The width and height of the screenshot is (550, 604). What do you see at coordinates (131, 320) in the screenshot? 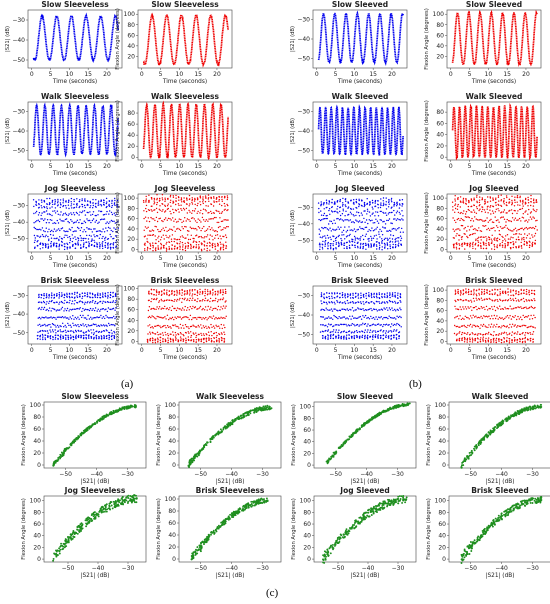
I see `y-tick-label: 40` at bounding box center [131, 320].